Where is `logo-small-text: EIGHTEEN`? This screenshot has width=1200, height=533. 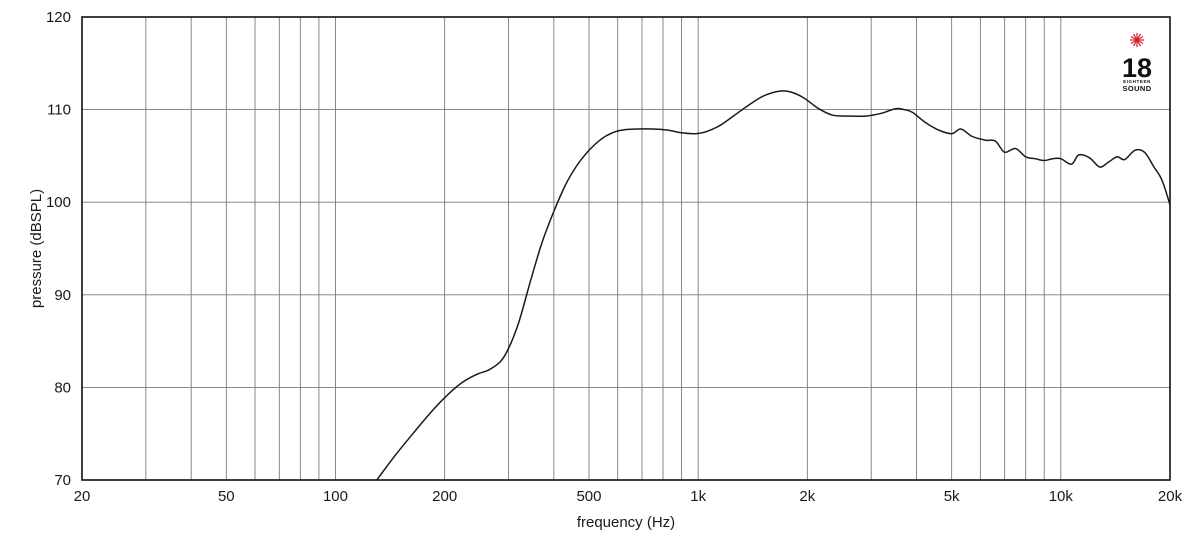 logo-small-text: EIGHTEEN is located at coordinates (1137, 81).